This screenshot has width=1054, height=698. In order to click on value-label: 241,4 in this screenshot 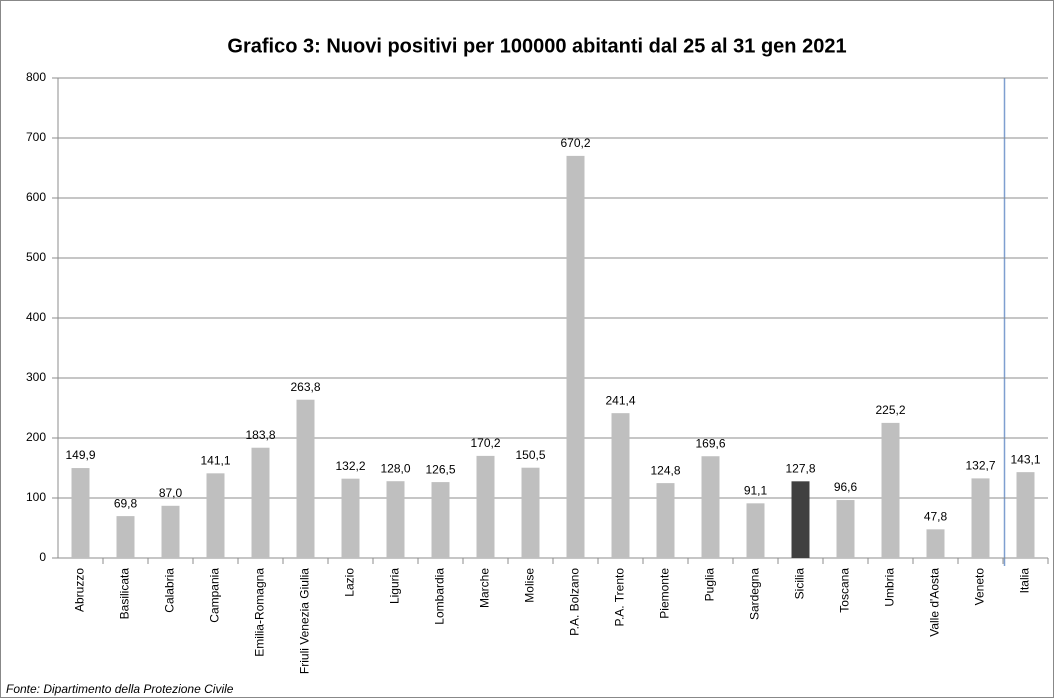, I will do `click(620, 400)`.